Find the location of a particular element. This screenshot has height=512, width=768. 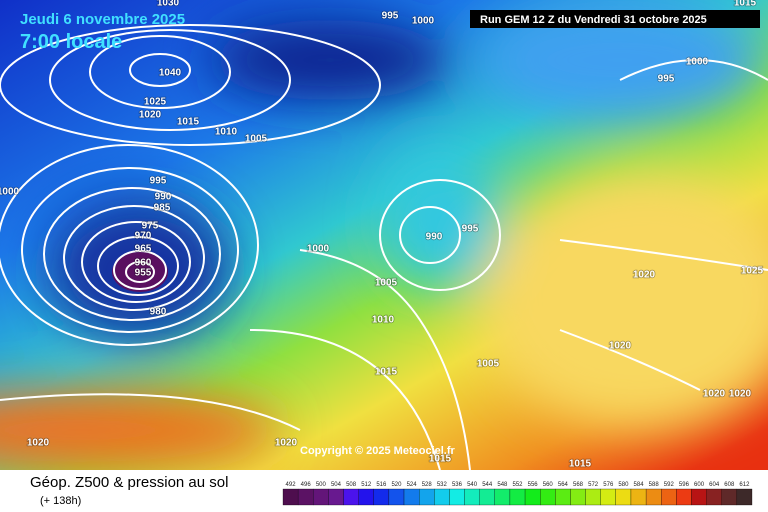

run: Run GEM 12 Z du Vendredi 31 octobre 2025 is located at coordinates (593, 20).